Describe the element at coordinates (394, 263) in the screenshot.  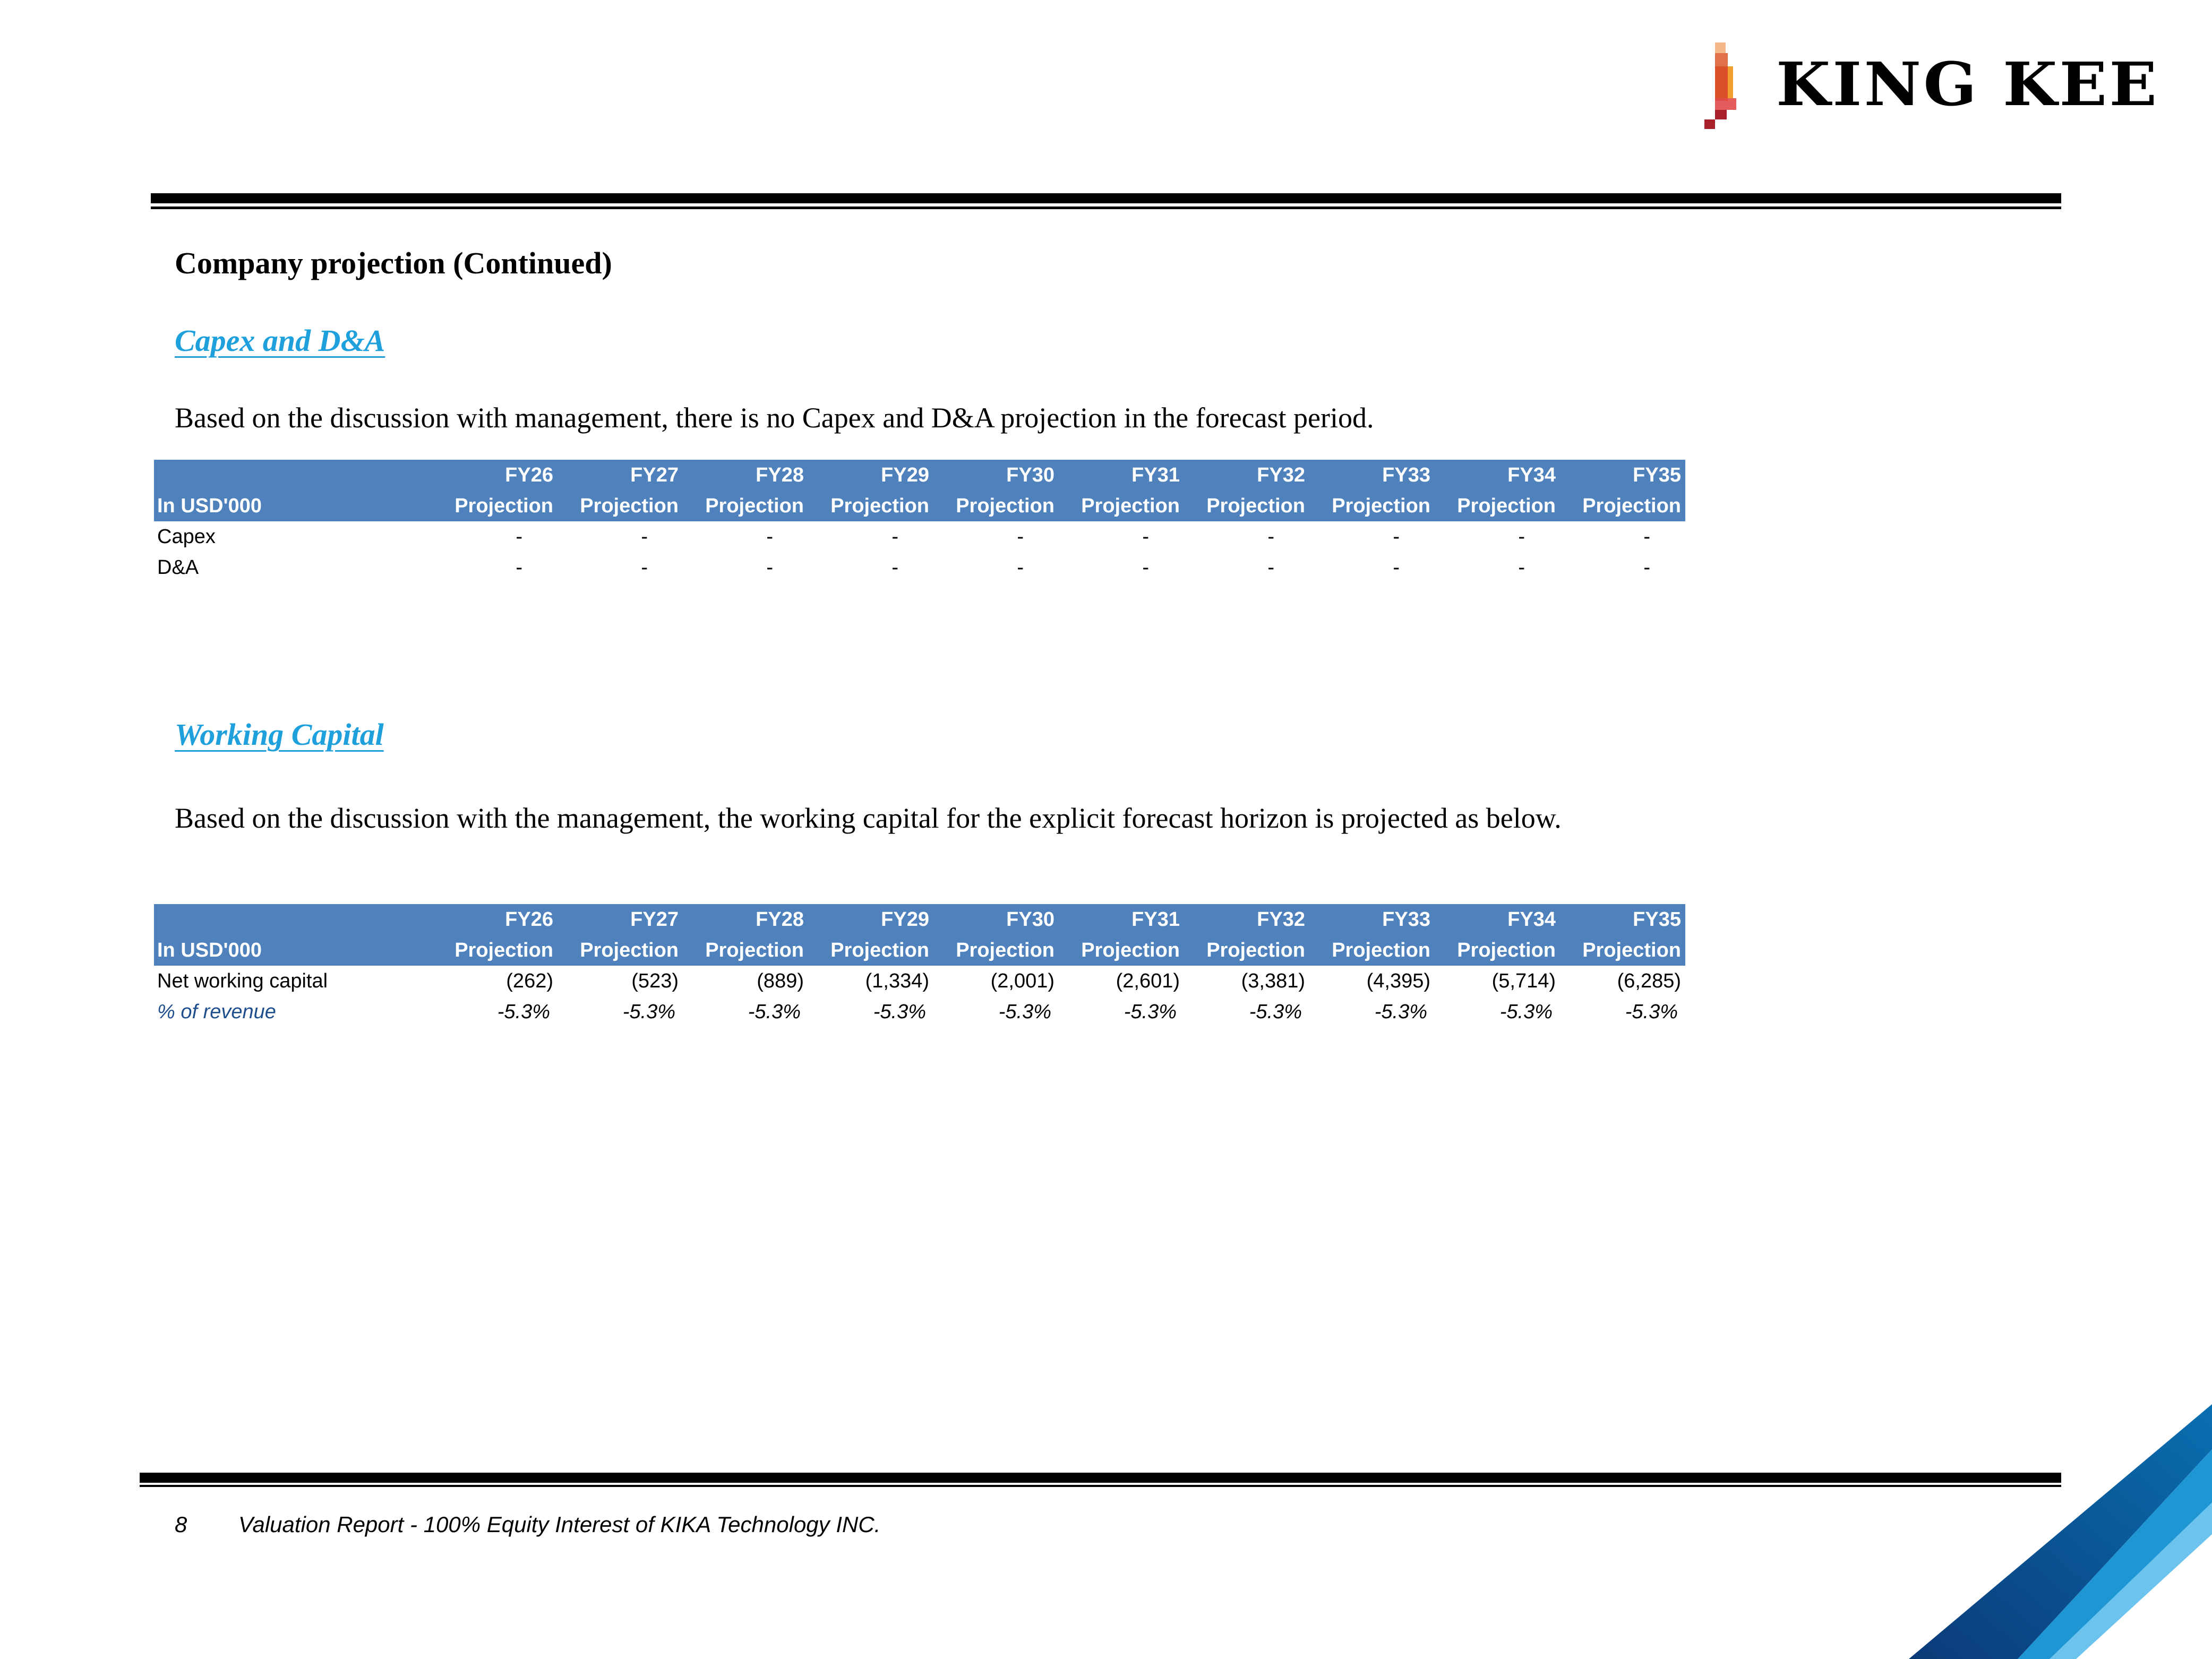
I see `page-title: Company projection (Continued)` at that location.